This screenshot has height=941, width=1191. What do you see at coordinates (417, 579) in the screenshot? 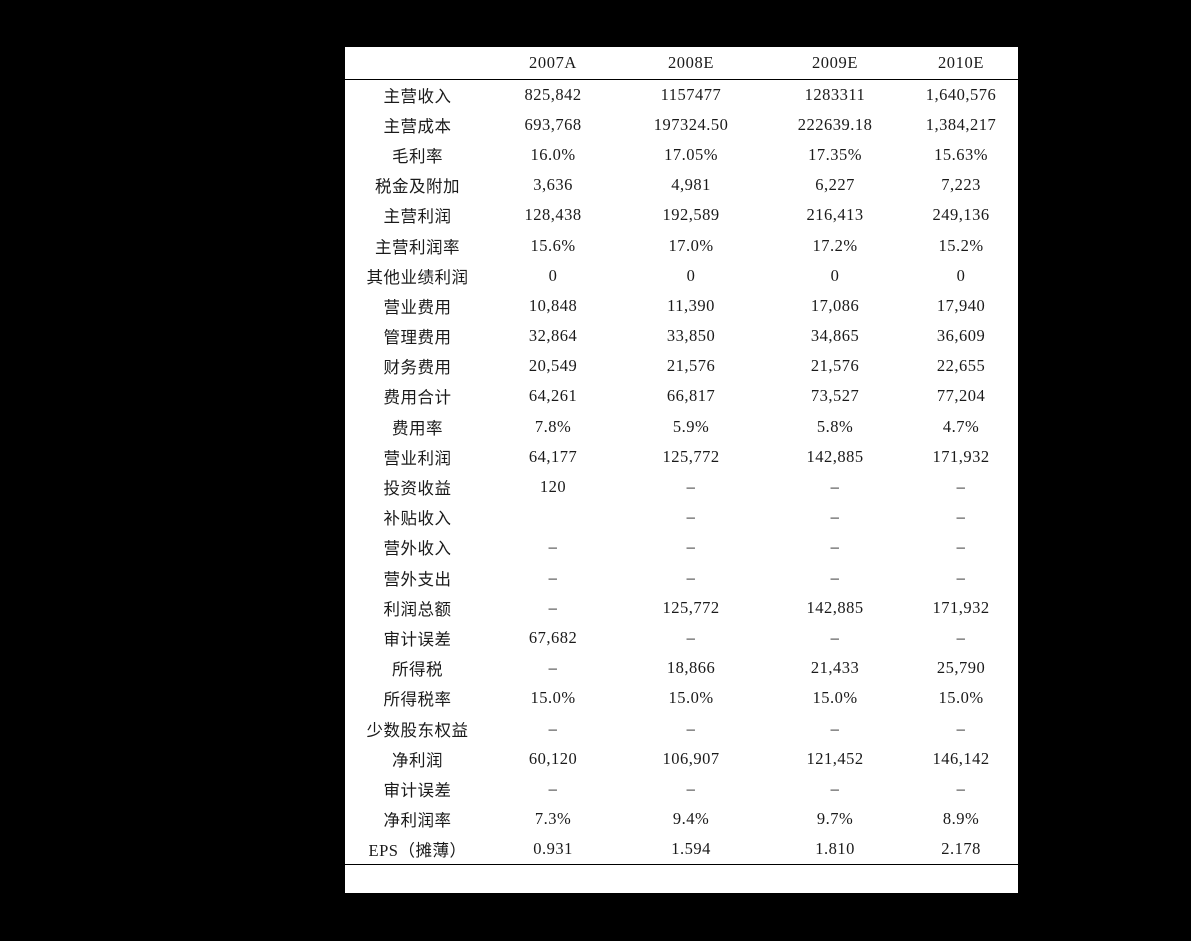
I see `row-label: 营外支出` at bounding box center [417, 579].